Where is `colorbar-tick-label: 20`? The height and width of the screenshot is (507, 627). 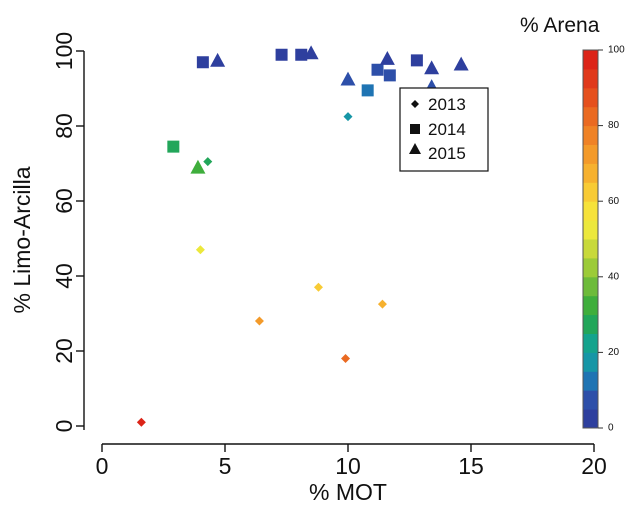
colorbar-tick-label: 20 is located at coordinates (614, 352).